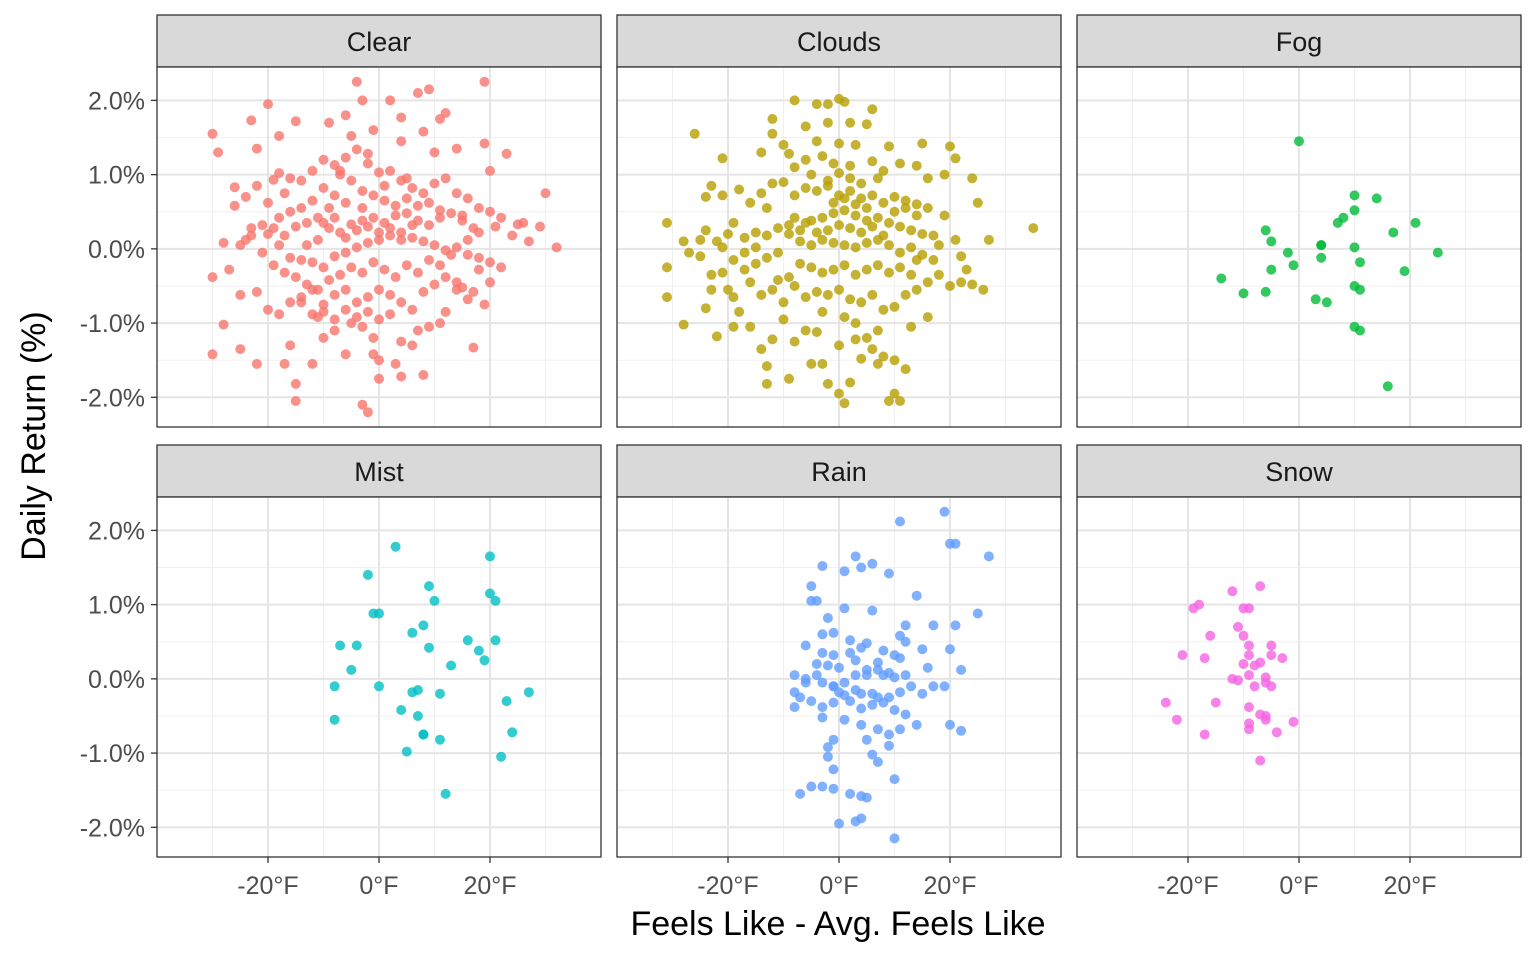  What do you see at coordinates (489, 886) in the screenshot?
I see `x-tick-label: 20°F` at bounding box center [489, 886].